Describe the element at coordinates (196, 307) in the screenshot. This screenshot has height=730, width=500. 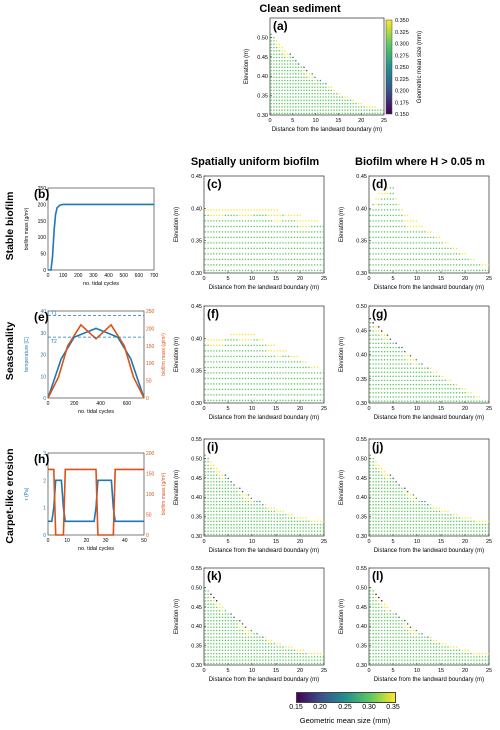
I see `y-tick-label: 0.45` at that location.